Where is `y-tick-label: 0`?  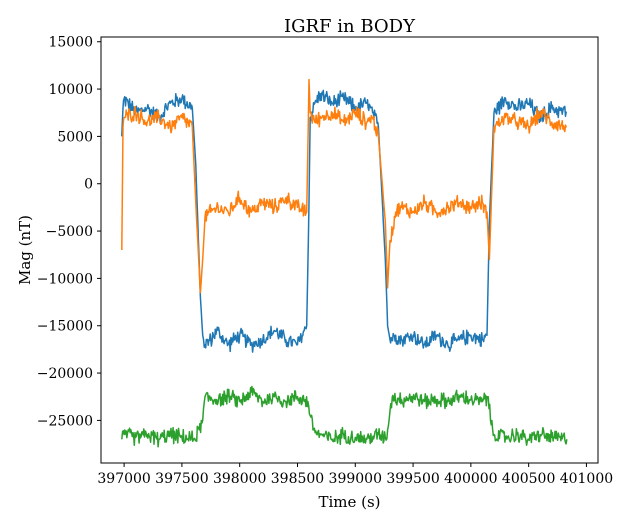 y-tick-label: 0 is located at coordinates (88, 185).